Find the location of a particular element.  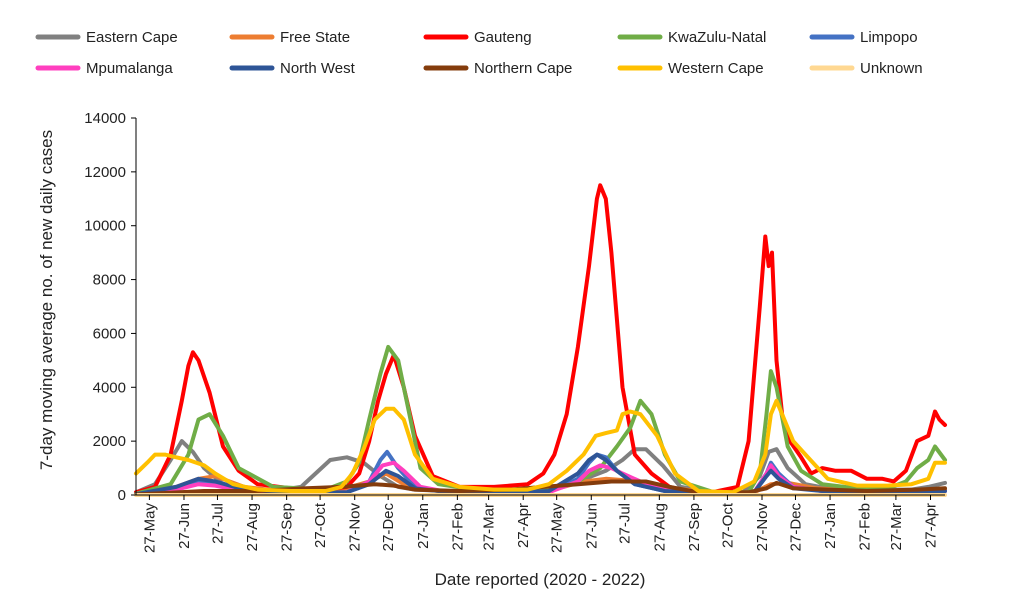

y-tick-label: 0 is located at coordinates (122, 495).